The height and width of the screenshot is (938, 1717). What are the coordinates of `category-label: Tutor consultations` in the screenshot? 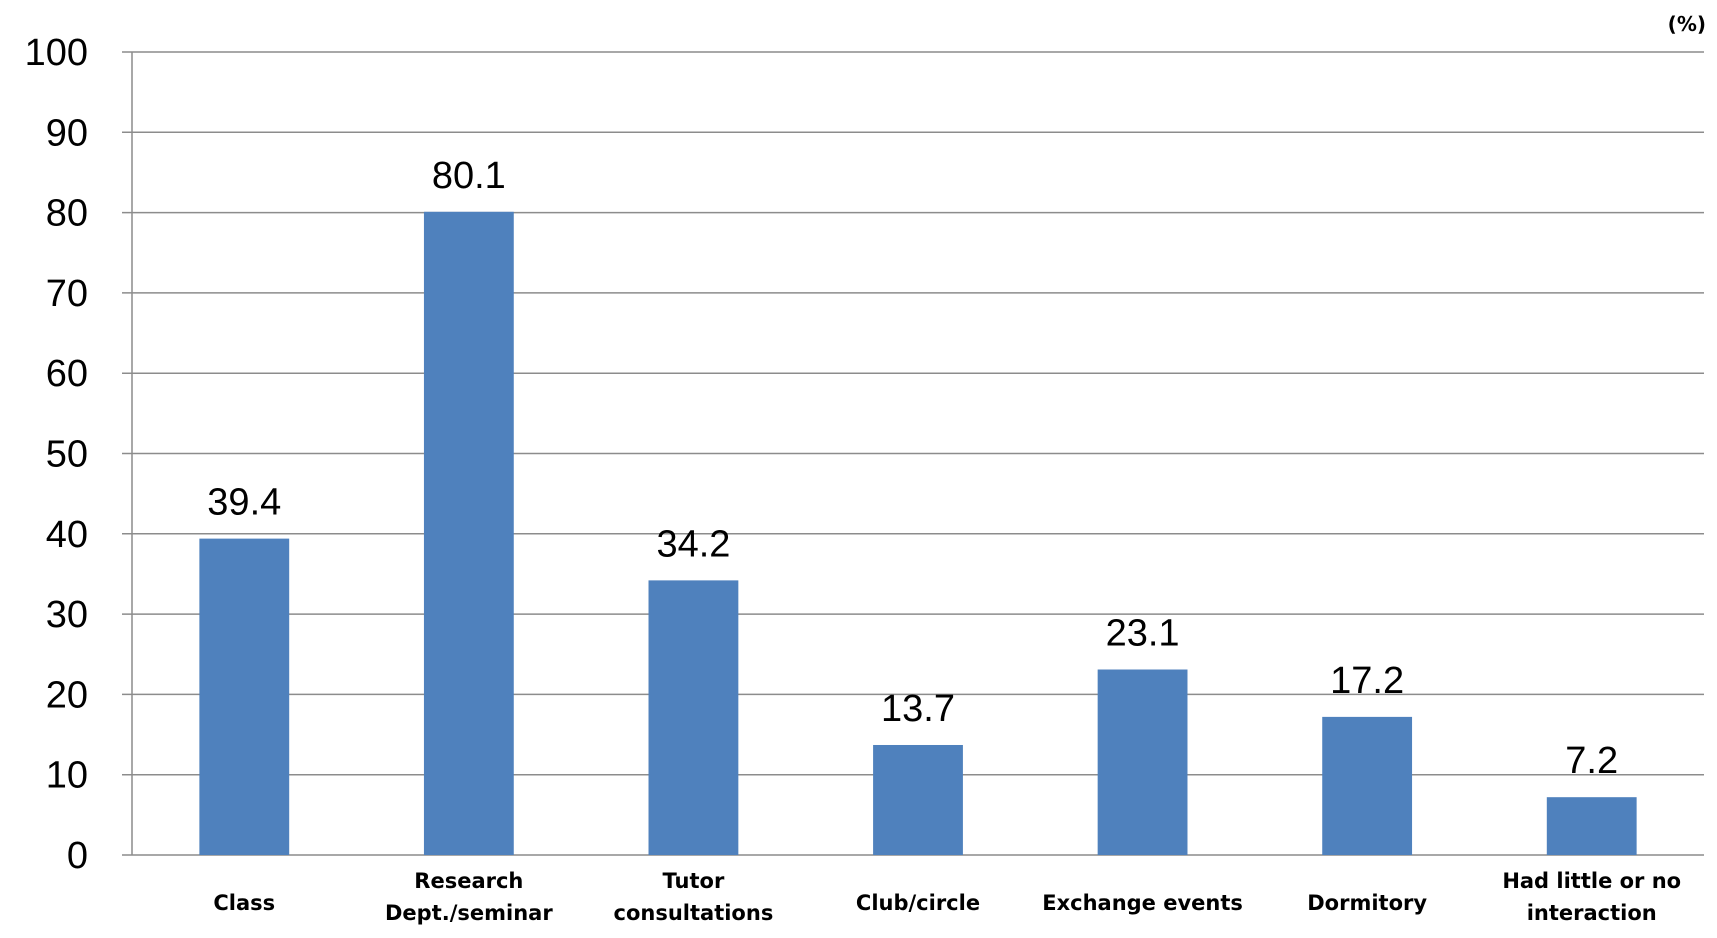 It's located at (694, 897).